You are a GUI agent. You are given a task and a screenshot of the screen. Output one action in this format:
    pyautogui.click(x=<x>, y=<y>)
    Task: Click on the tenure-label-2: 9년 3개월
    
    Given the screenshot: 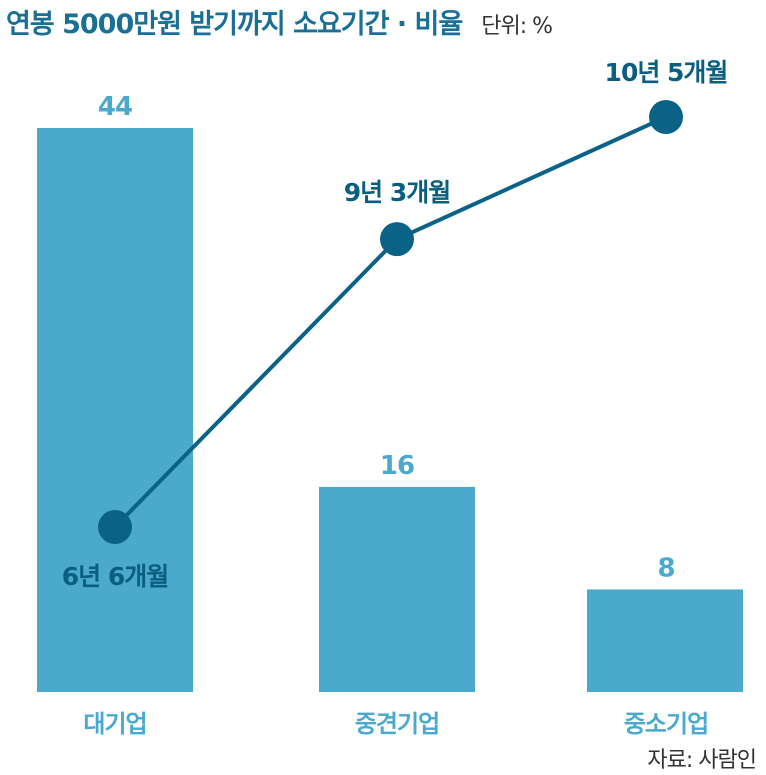 What is the action you would take?
    pyautogui.click(x=397, y=192)
    